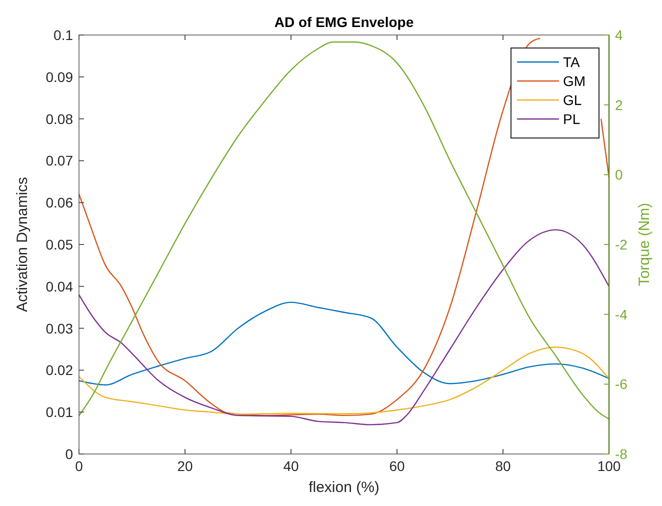 The width and height of the screenshot is (662, 506). What do you see at coordinates (60, 328) in the screenshot?
I see `y-tick-label: 0.03` at bounding box center [60, 328].